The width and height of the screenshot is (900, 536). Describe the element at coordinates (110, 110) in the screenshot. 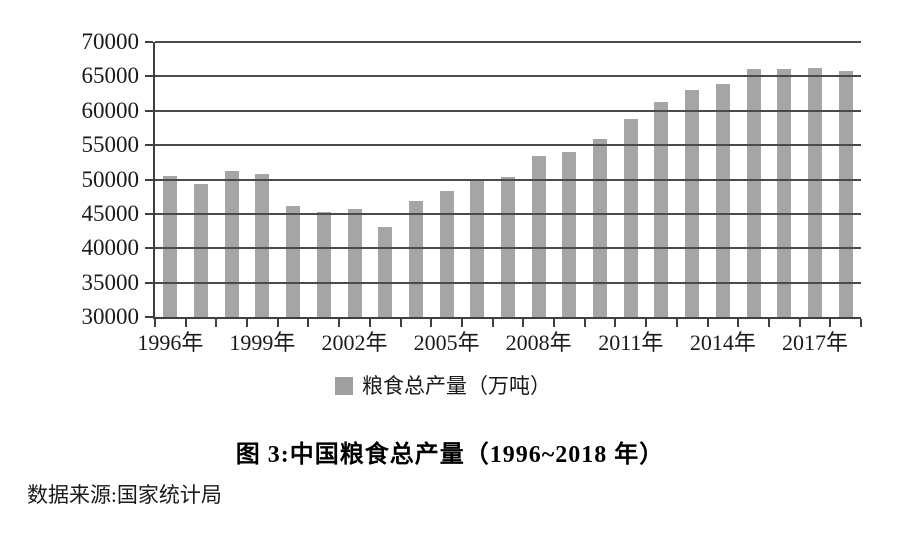

I see `y-axis-label-60000: 60000` at that location.